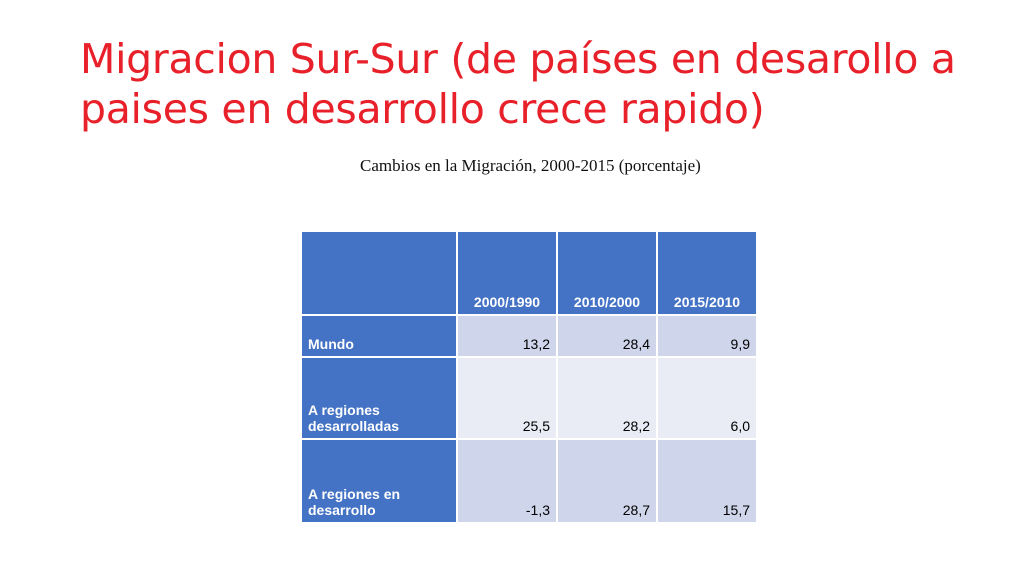  I want to click on table-row: A regiones desarrolladas 25,5 28,2 6,0, so click(529, 398).